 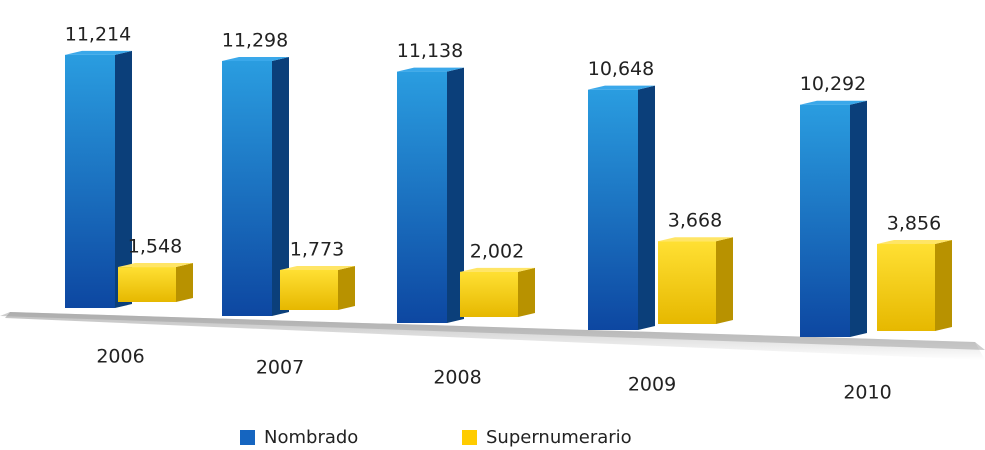 What do you see at coordinates (98, 34) in the screenshot?
I see `value-label: 11,214` at bounding box center [98, 34].